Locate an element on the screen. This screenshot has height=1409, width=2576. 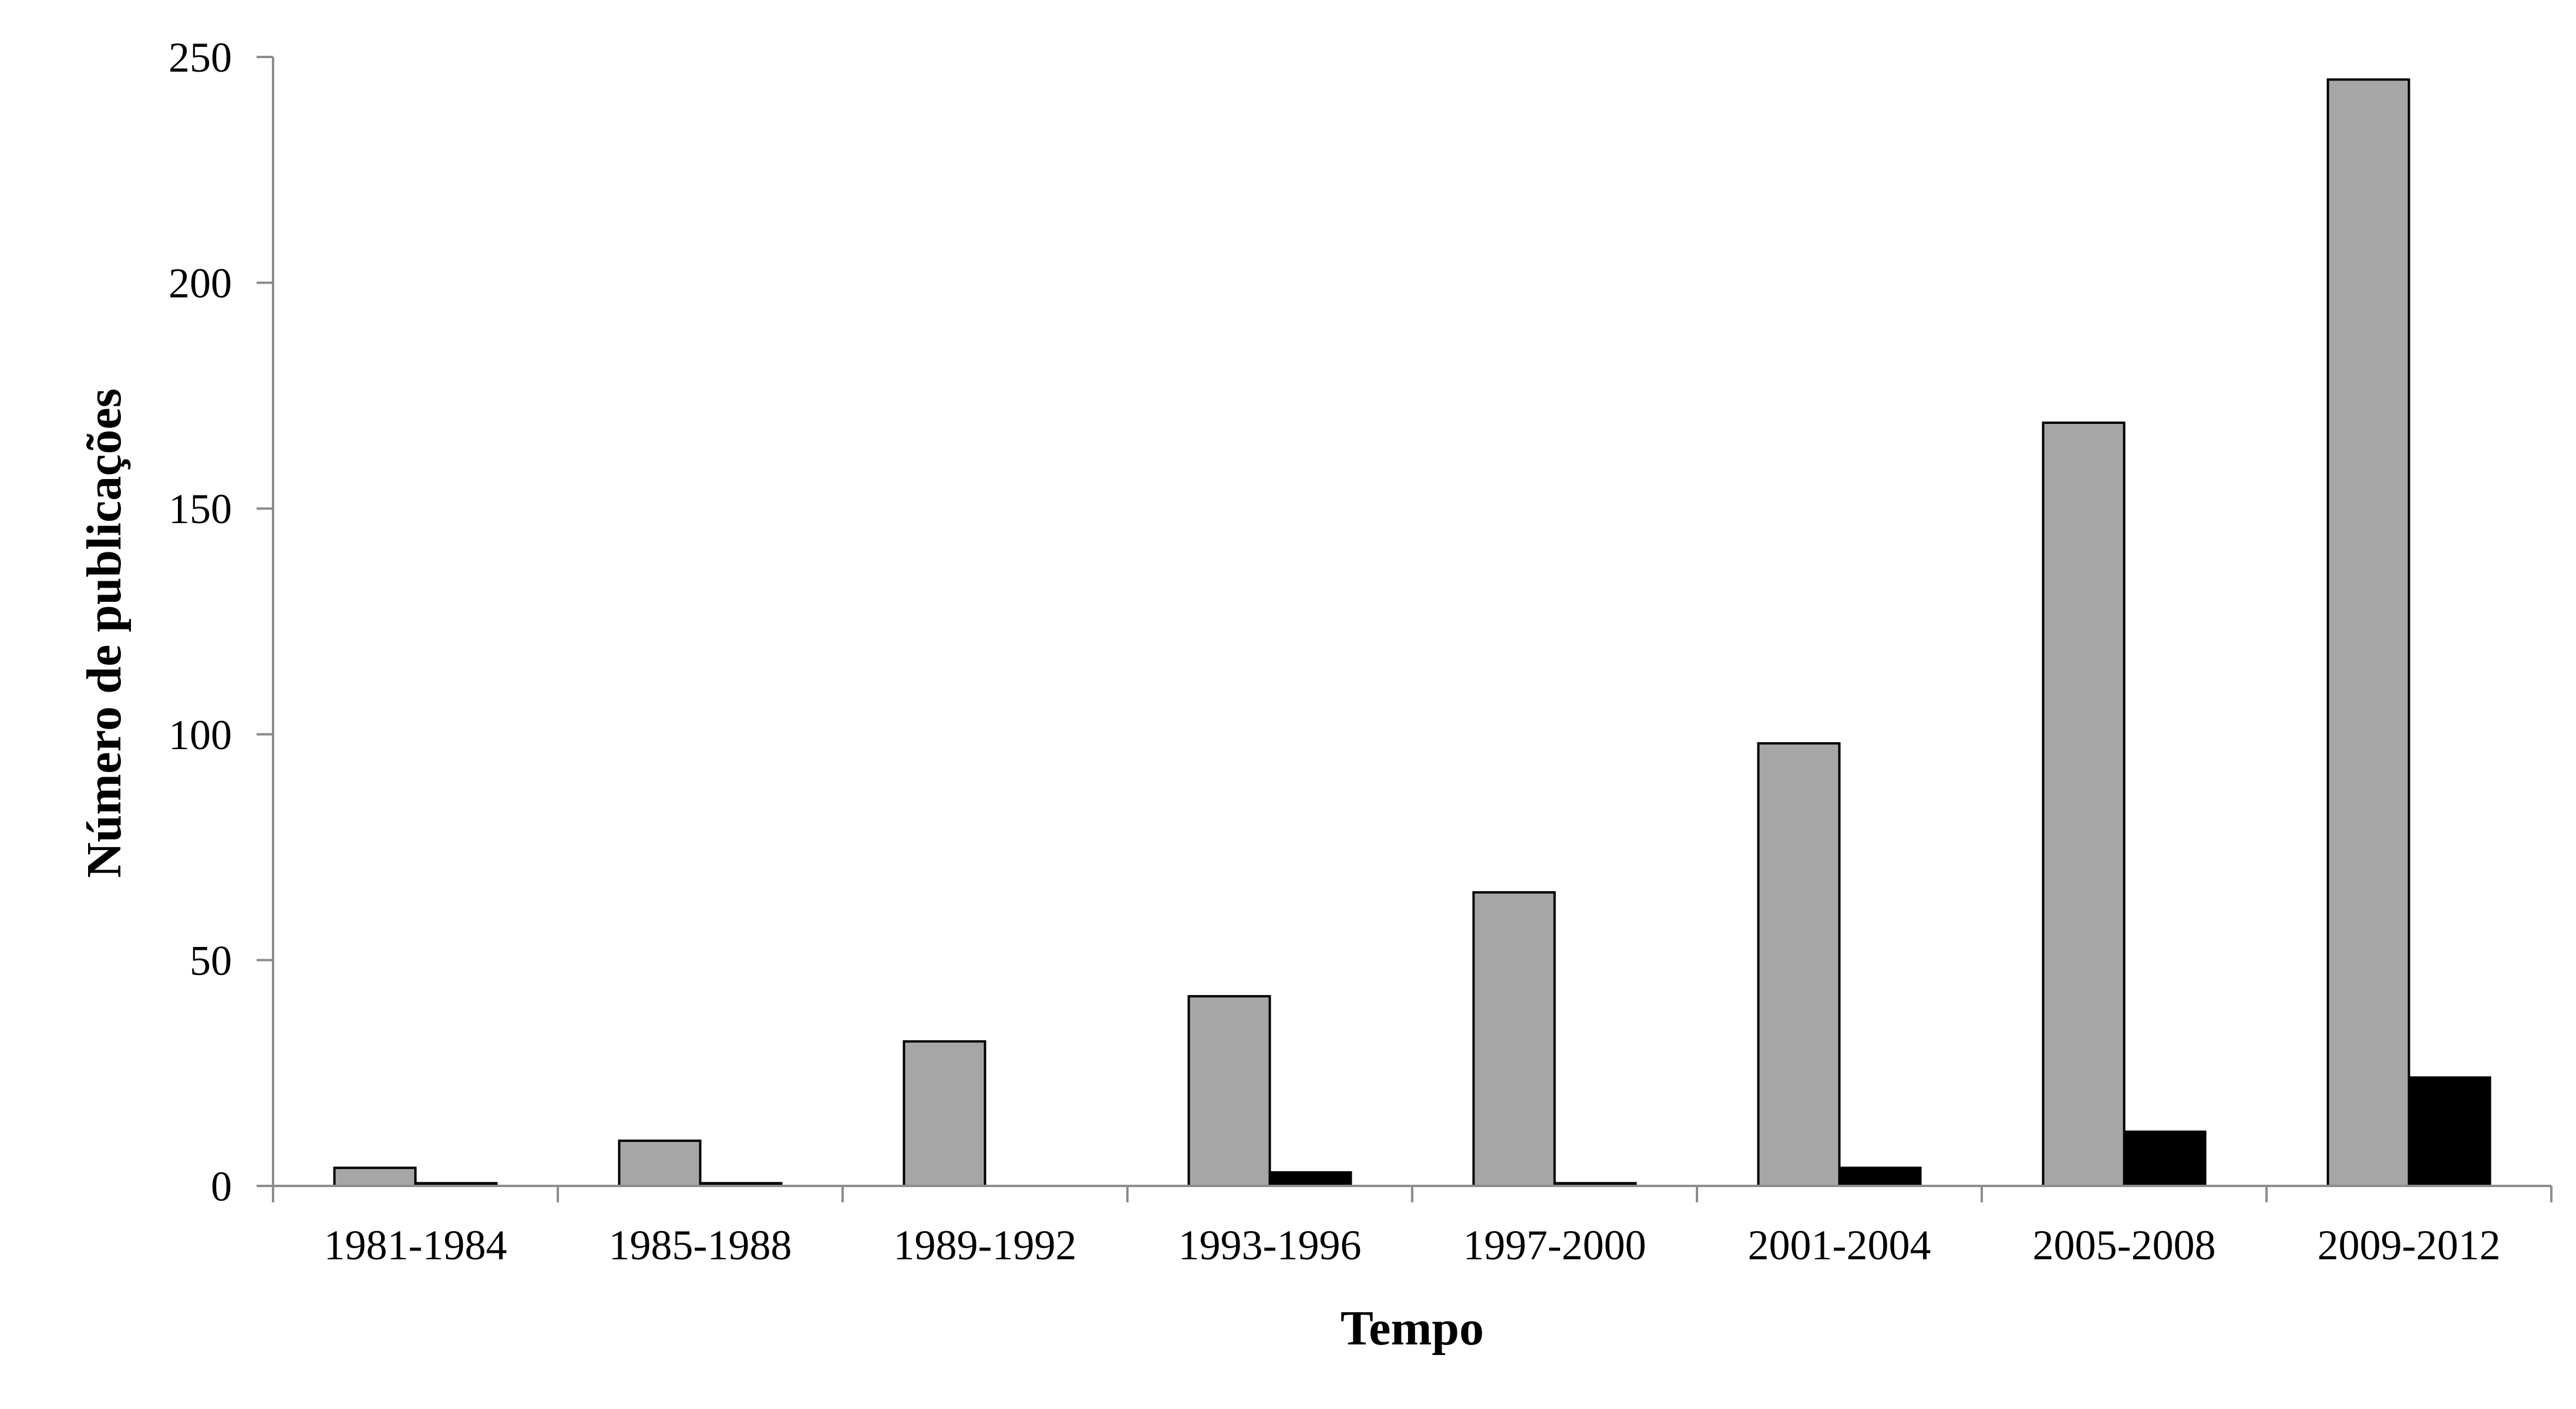
bar-series-2-2005-2008 is located at coordinates (2165, 1159).